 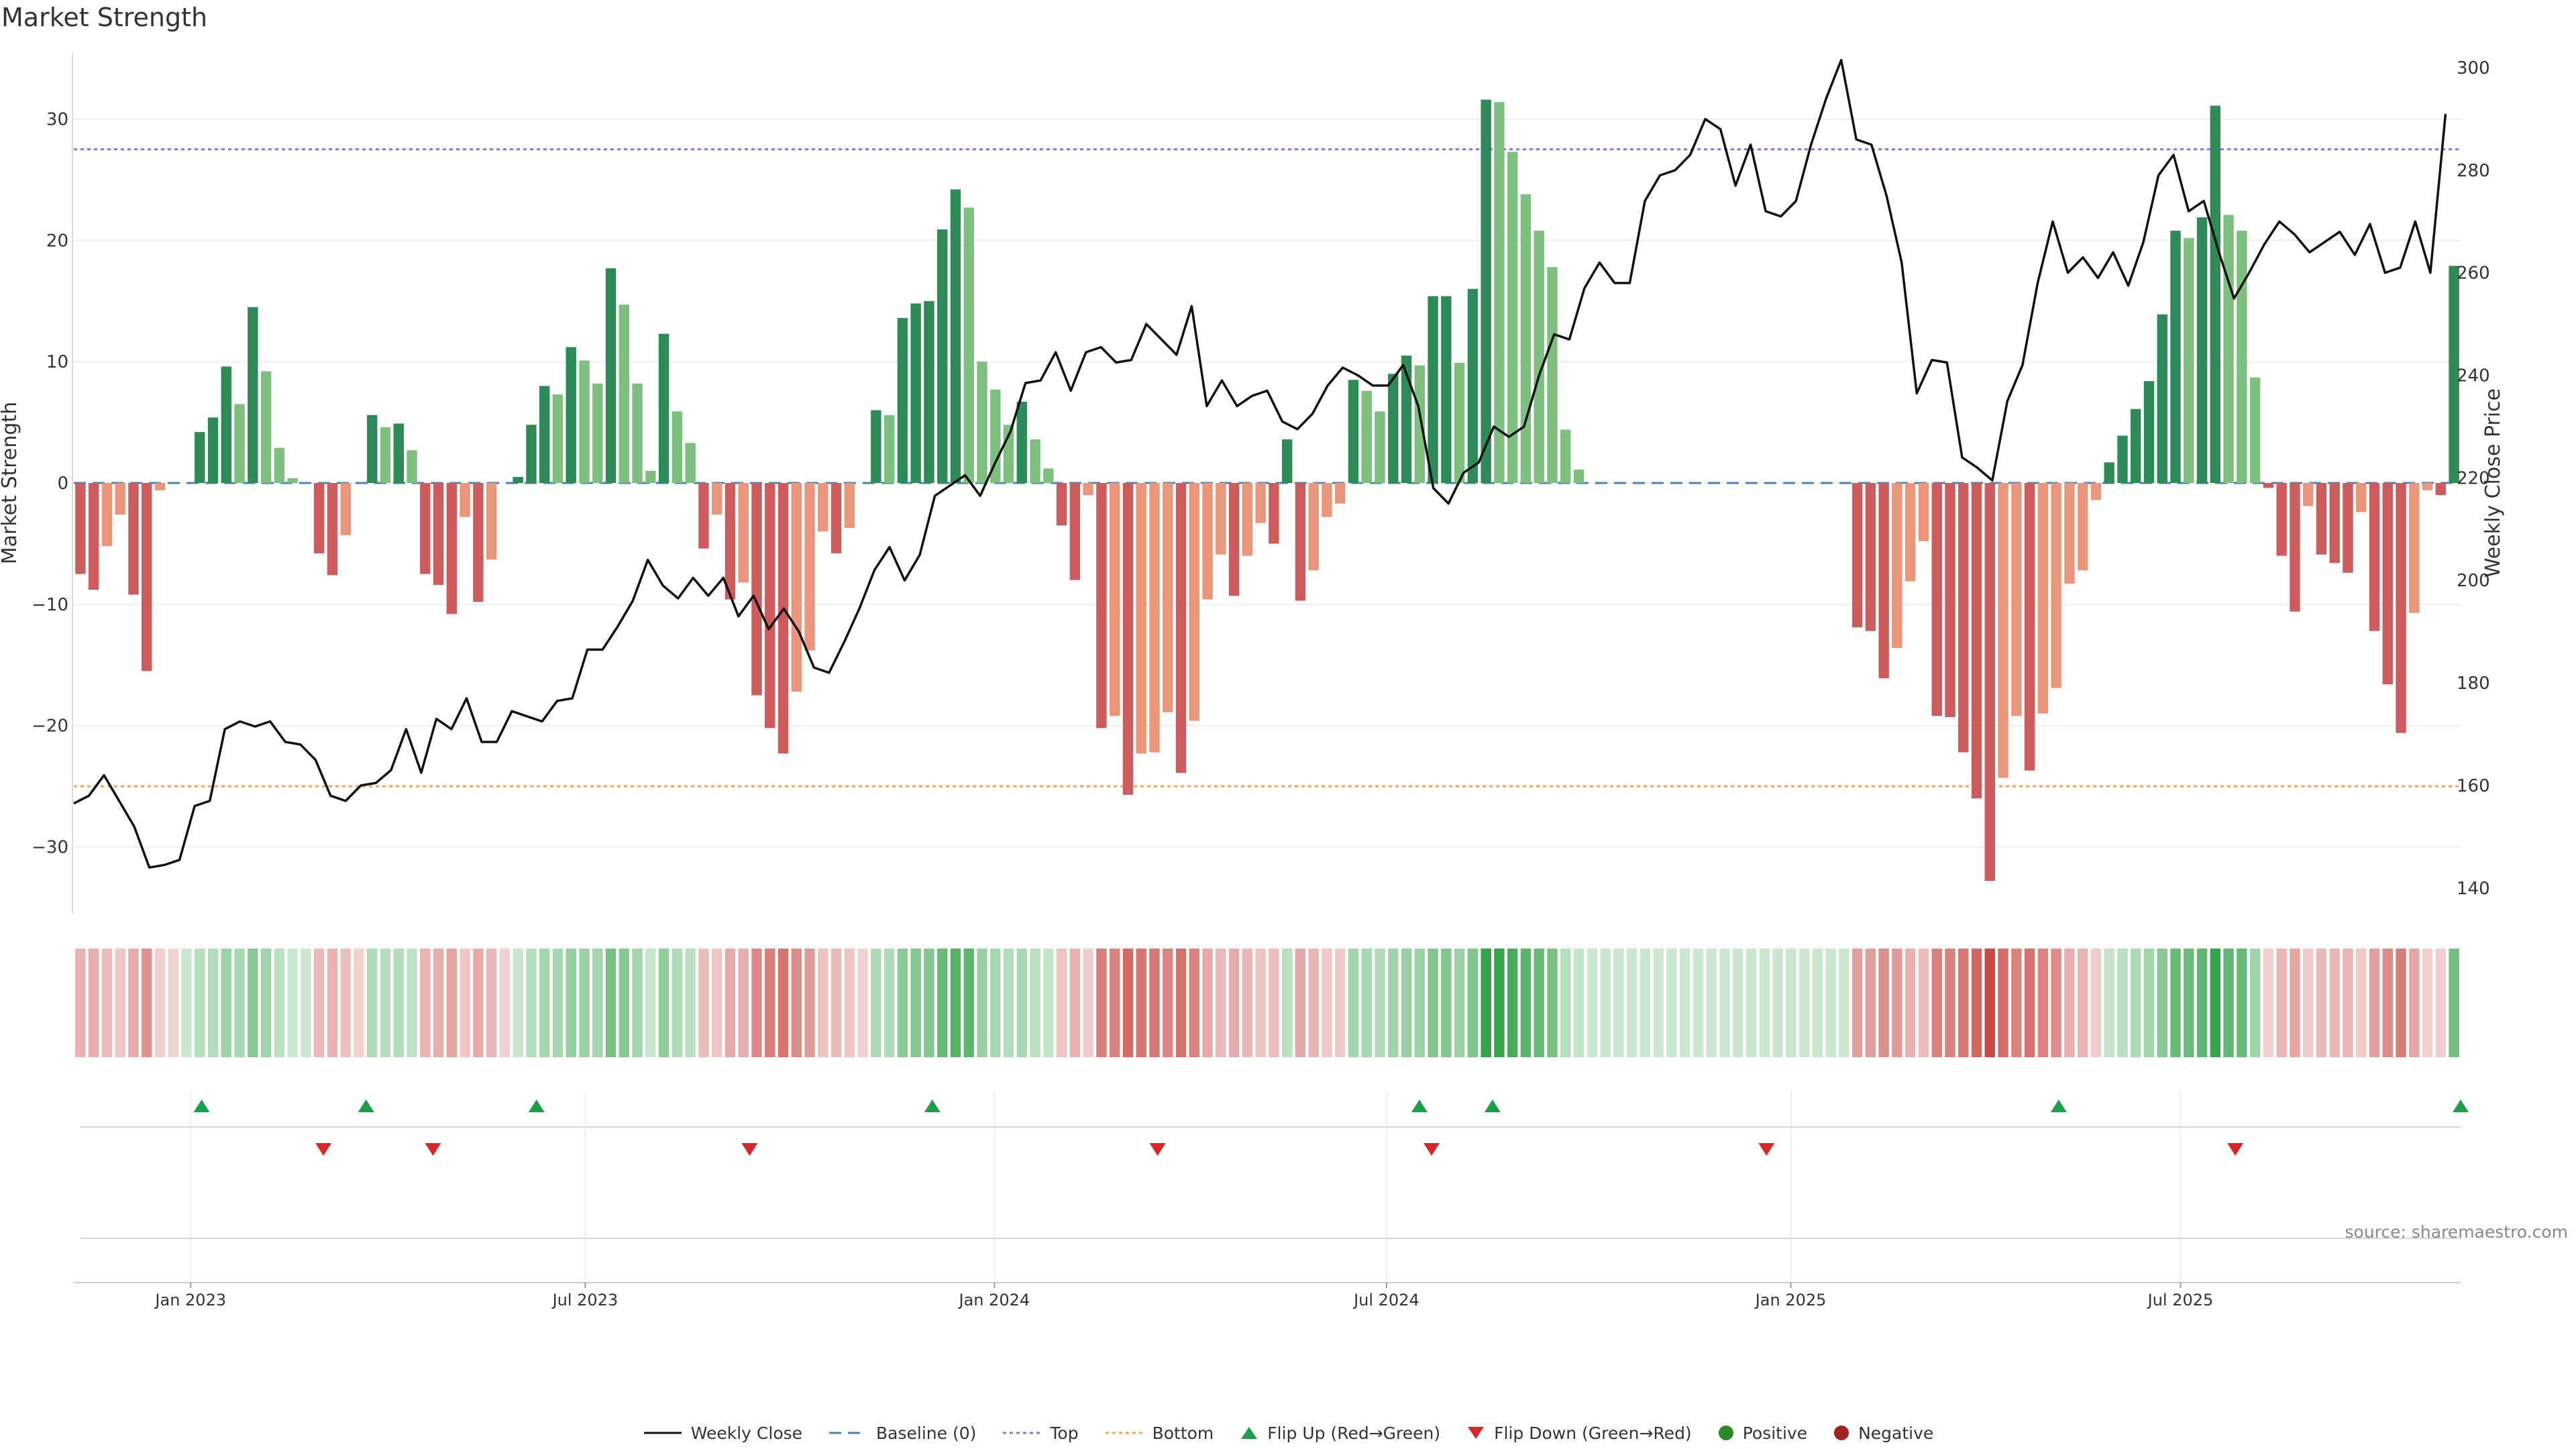 What do you see at coordinates (10, 483) in the screenshot?
I see `y-axis-label: Market Strength` at bounding box center [10, 483].